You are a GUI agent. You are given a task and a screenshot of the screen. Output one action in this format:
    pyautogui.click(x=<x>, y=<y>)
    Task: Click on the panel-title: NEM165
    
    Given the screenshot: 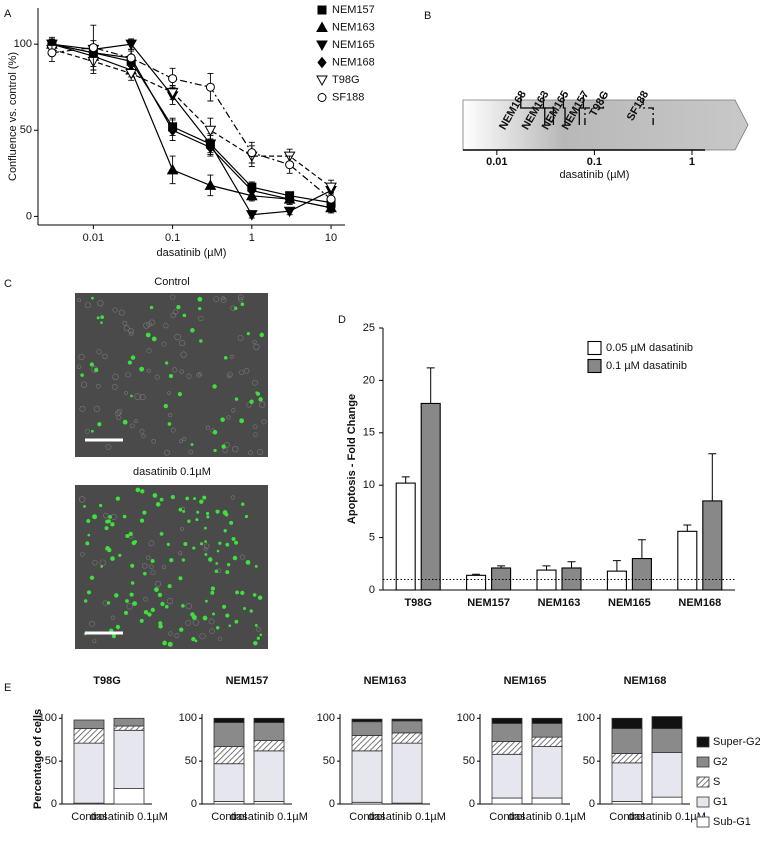 What is the action you would take?
    pyautogui.click(x=525, y=681)
    